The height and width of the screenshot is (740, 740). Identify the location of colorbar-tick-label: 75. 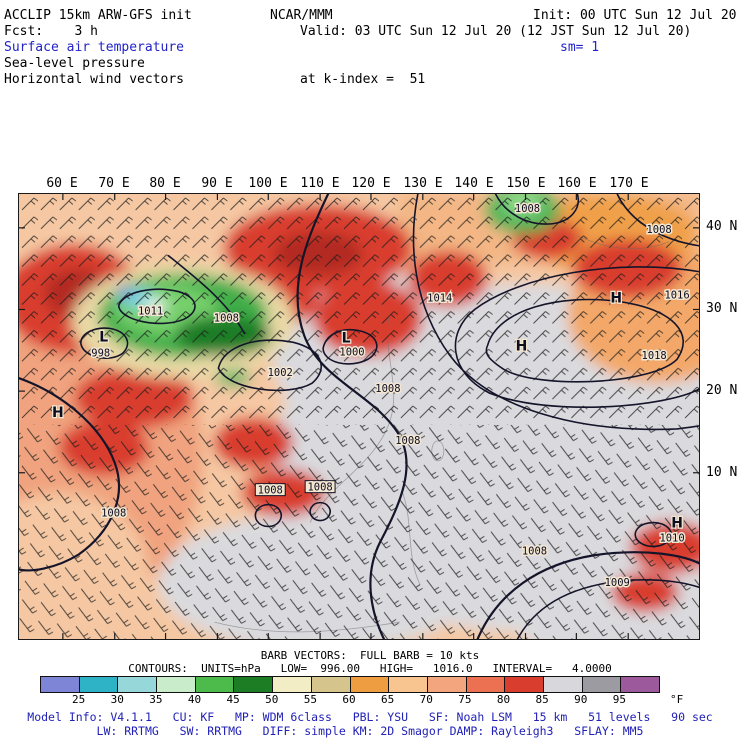
(465, 699).